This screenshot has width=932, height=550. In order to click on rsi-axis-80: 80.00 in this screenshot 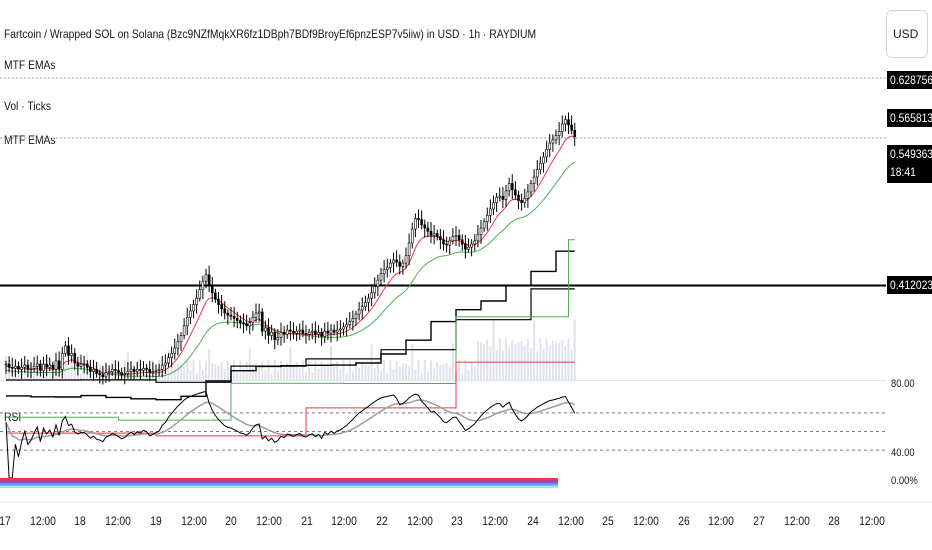, I will do `click(903, 384)`.